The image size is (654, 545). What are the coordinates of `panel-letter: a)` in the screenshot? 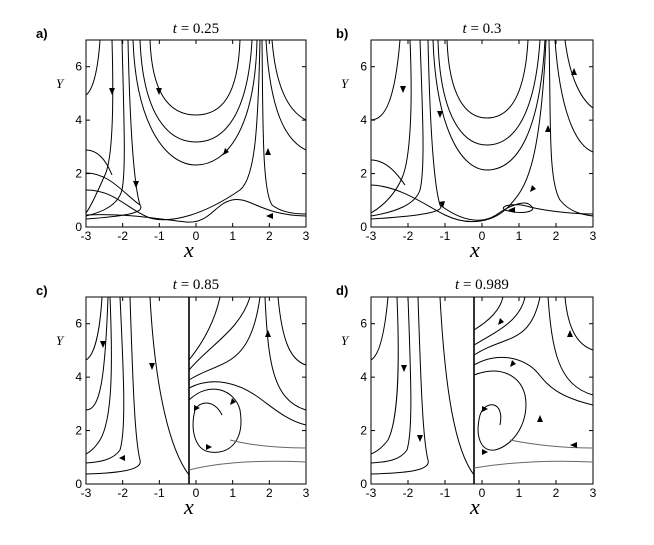 It's located at (42, 33).